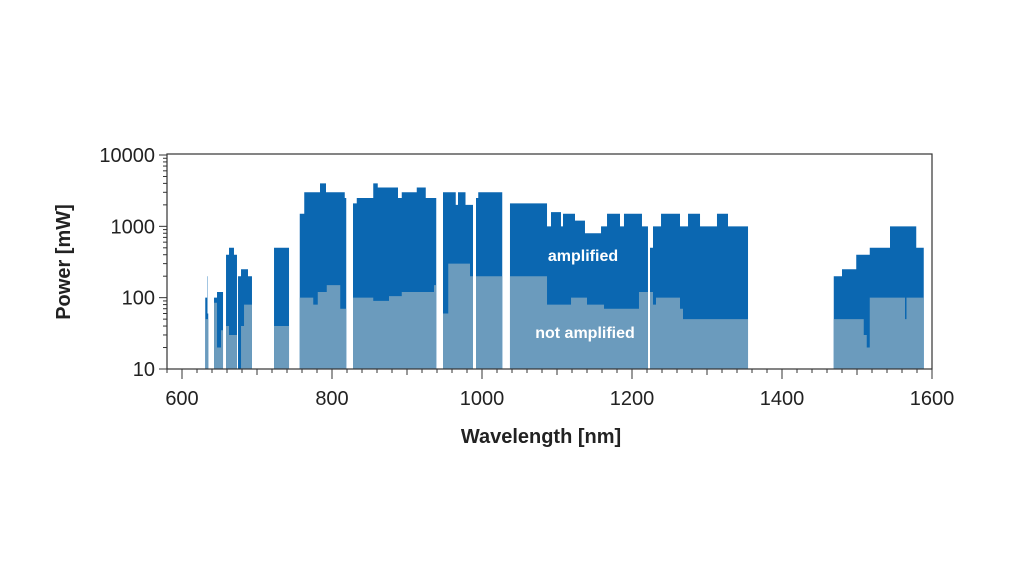 The image size is (1024, 576). I want to click on label-amplified: amplified, so click(583, 256).